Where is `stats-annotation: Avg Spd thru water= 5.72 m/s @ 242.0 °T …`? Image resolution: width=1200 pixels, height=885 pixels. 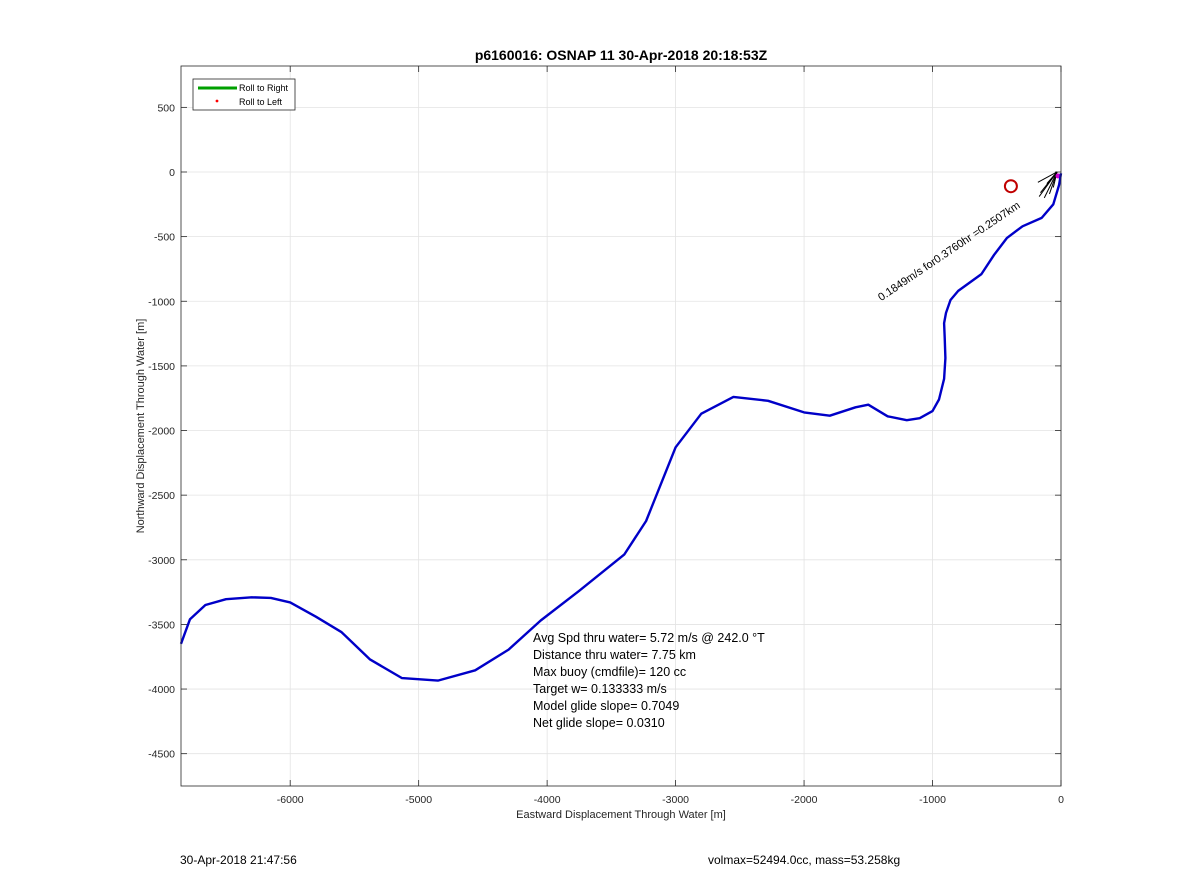
stats-annotation: Avg Spd thru water= 5.72 m/s @ 242.0 °T … is located at coordinates (649, 680).